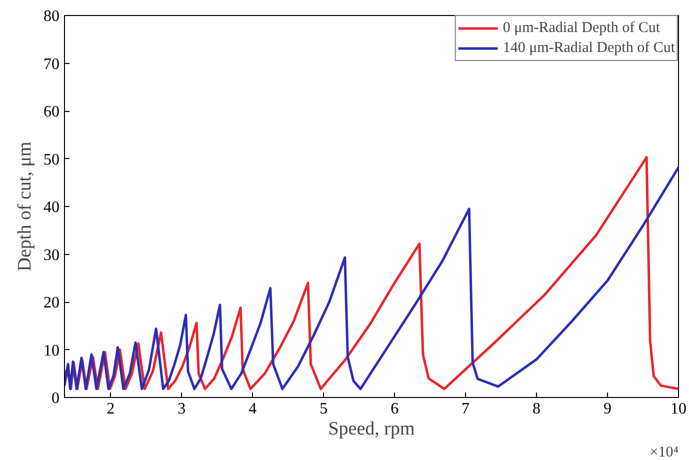 This screenshot has width=689, height=460. I want to click on legend-label: 140 μm-Radial Depth of Cut, so click(588, 48).